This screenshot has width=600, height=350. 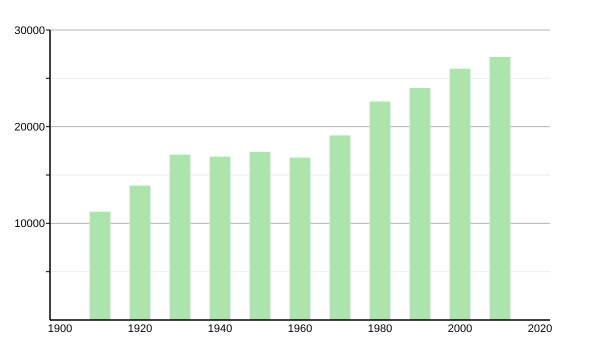 What do you see at coordinates (60, 329) in the screenshot?
I see `x-tick-label: 1900` at bounding box center [60, 329].